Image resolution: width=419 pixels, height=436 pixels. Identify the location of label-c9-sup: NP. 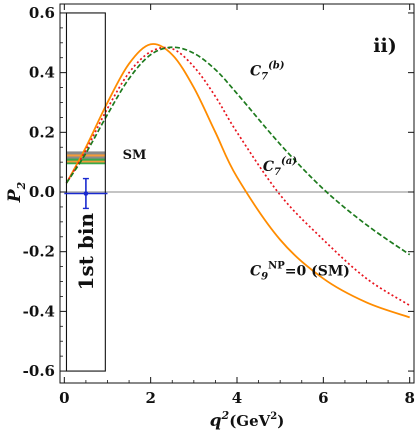
(276, 266).